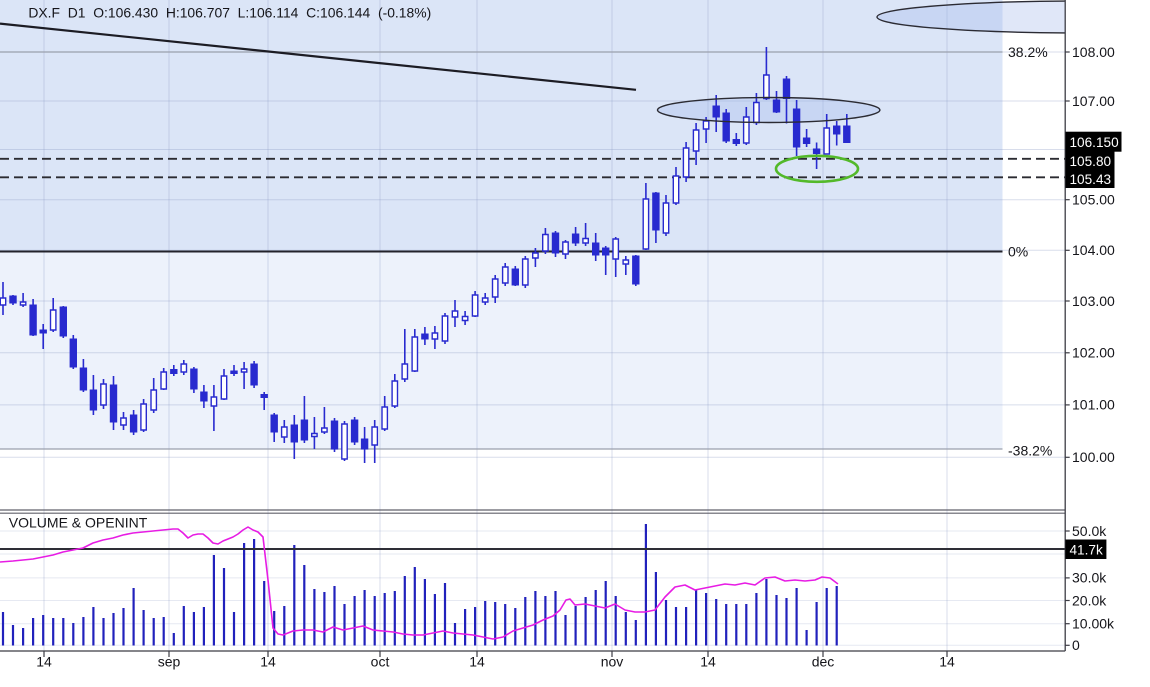 The height and width of the screenshot is (687, 1150). I want to click on svg-text: 104.00, so click(1093, 250).